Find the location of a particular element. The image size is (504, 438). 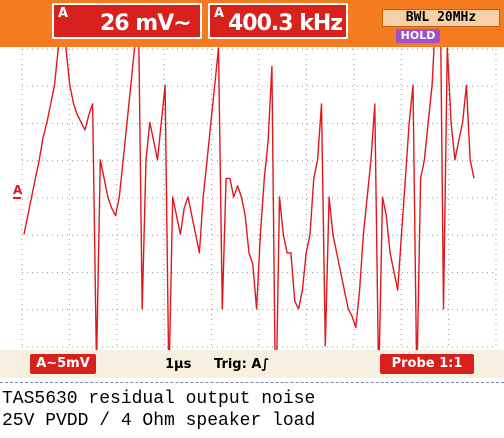

time-per-div: 1µs is located at coordinates (178, 364).